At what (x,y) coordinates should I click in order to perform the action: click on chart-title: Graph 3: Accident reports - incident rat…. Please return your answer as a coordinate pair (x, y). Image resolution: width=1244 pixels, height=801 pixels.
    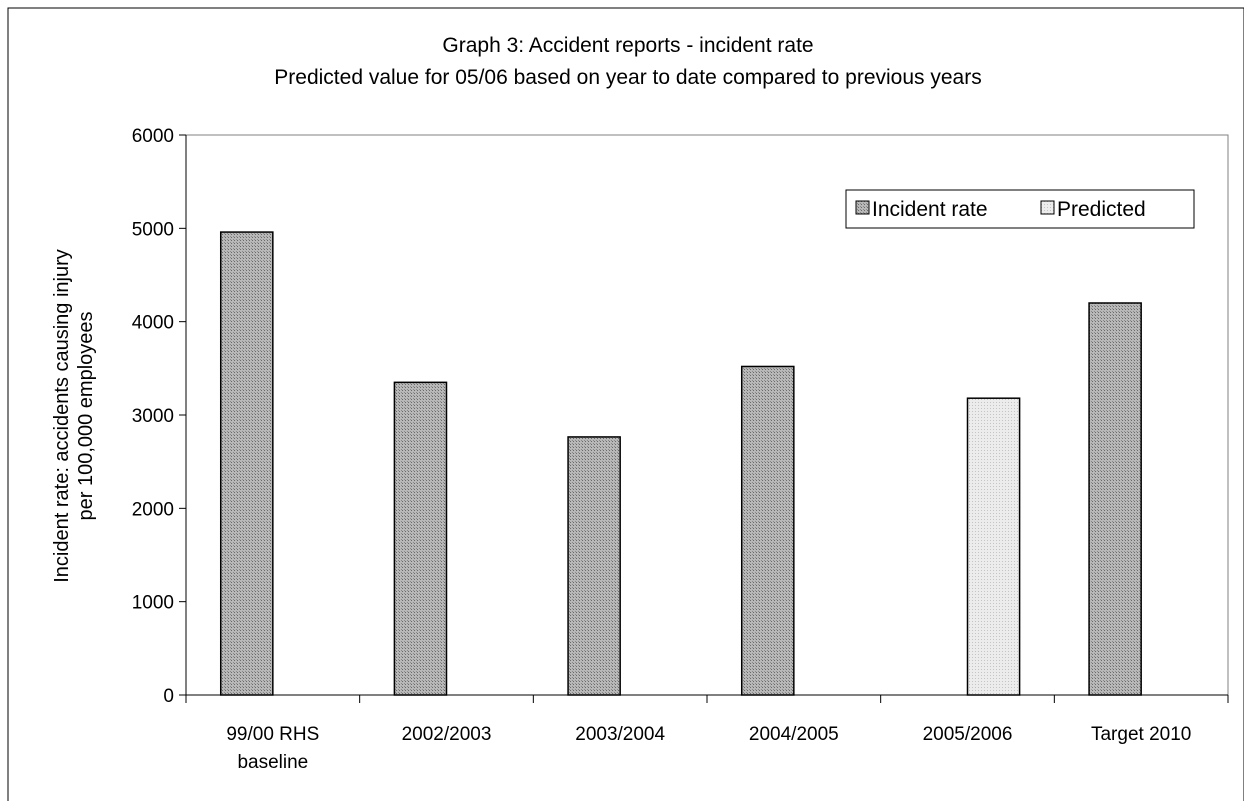
    Looking at the image, I should click on (627, 45).